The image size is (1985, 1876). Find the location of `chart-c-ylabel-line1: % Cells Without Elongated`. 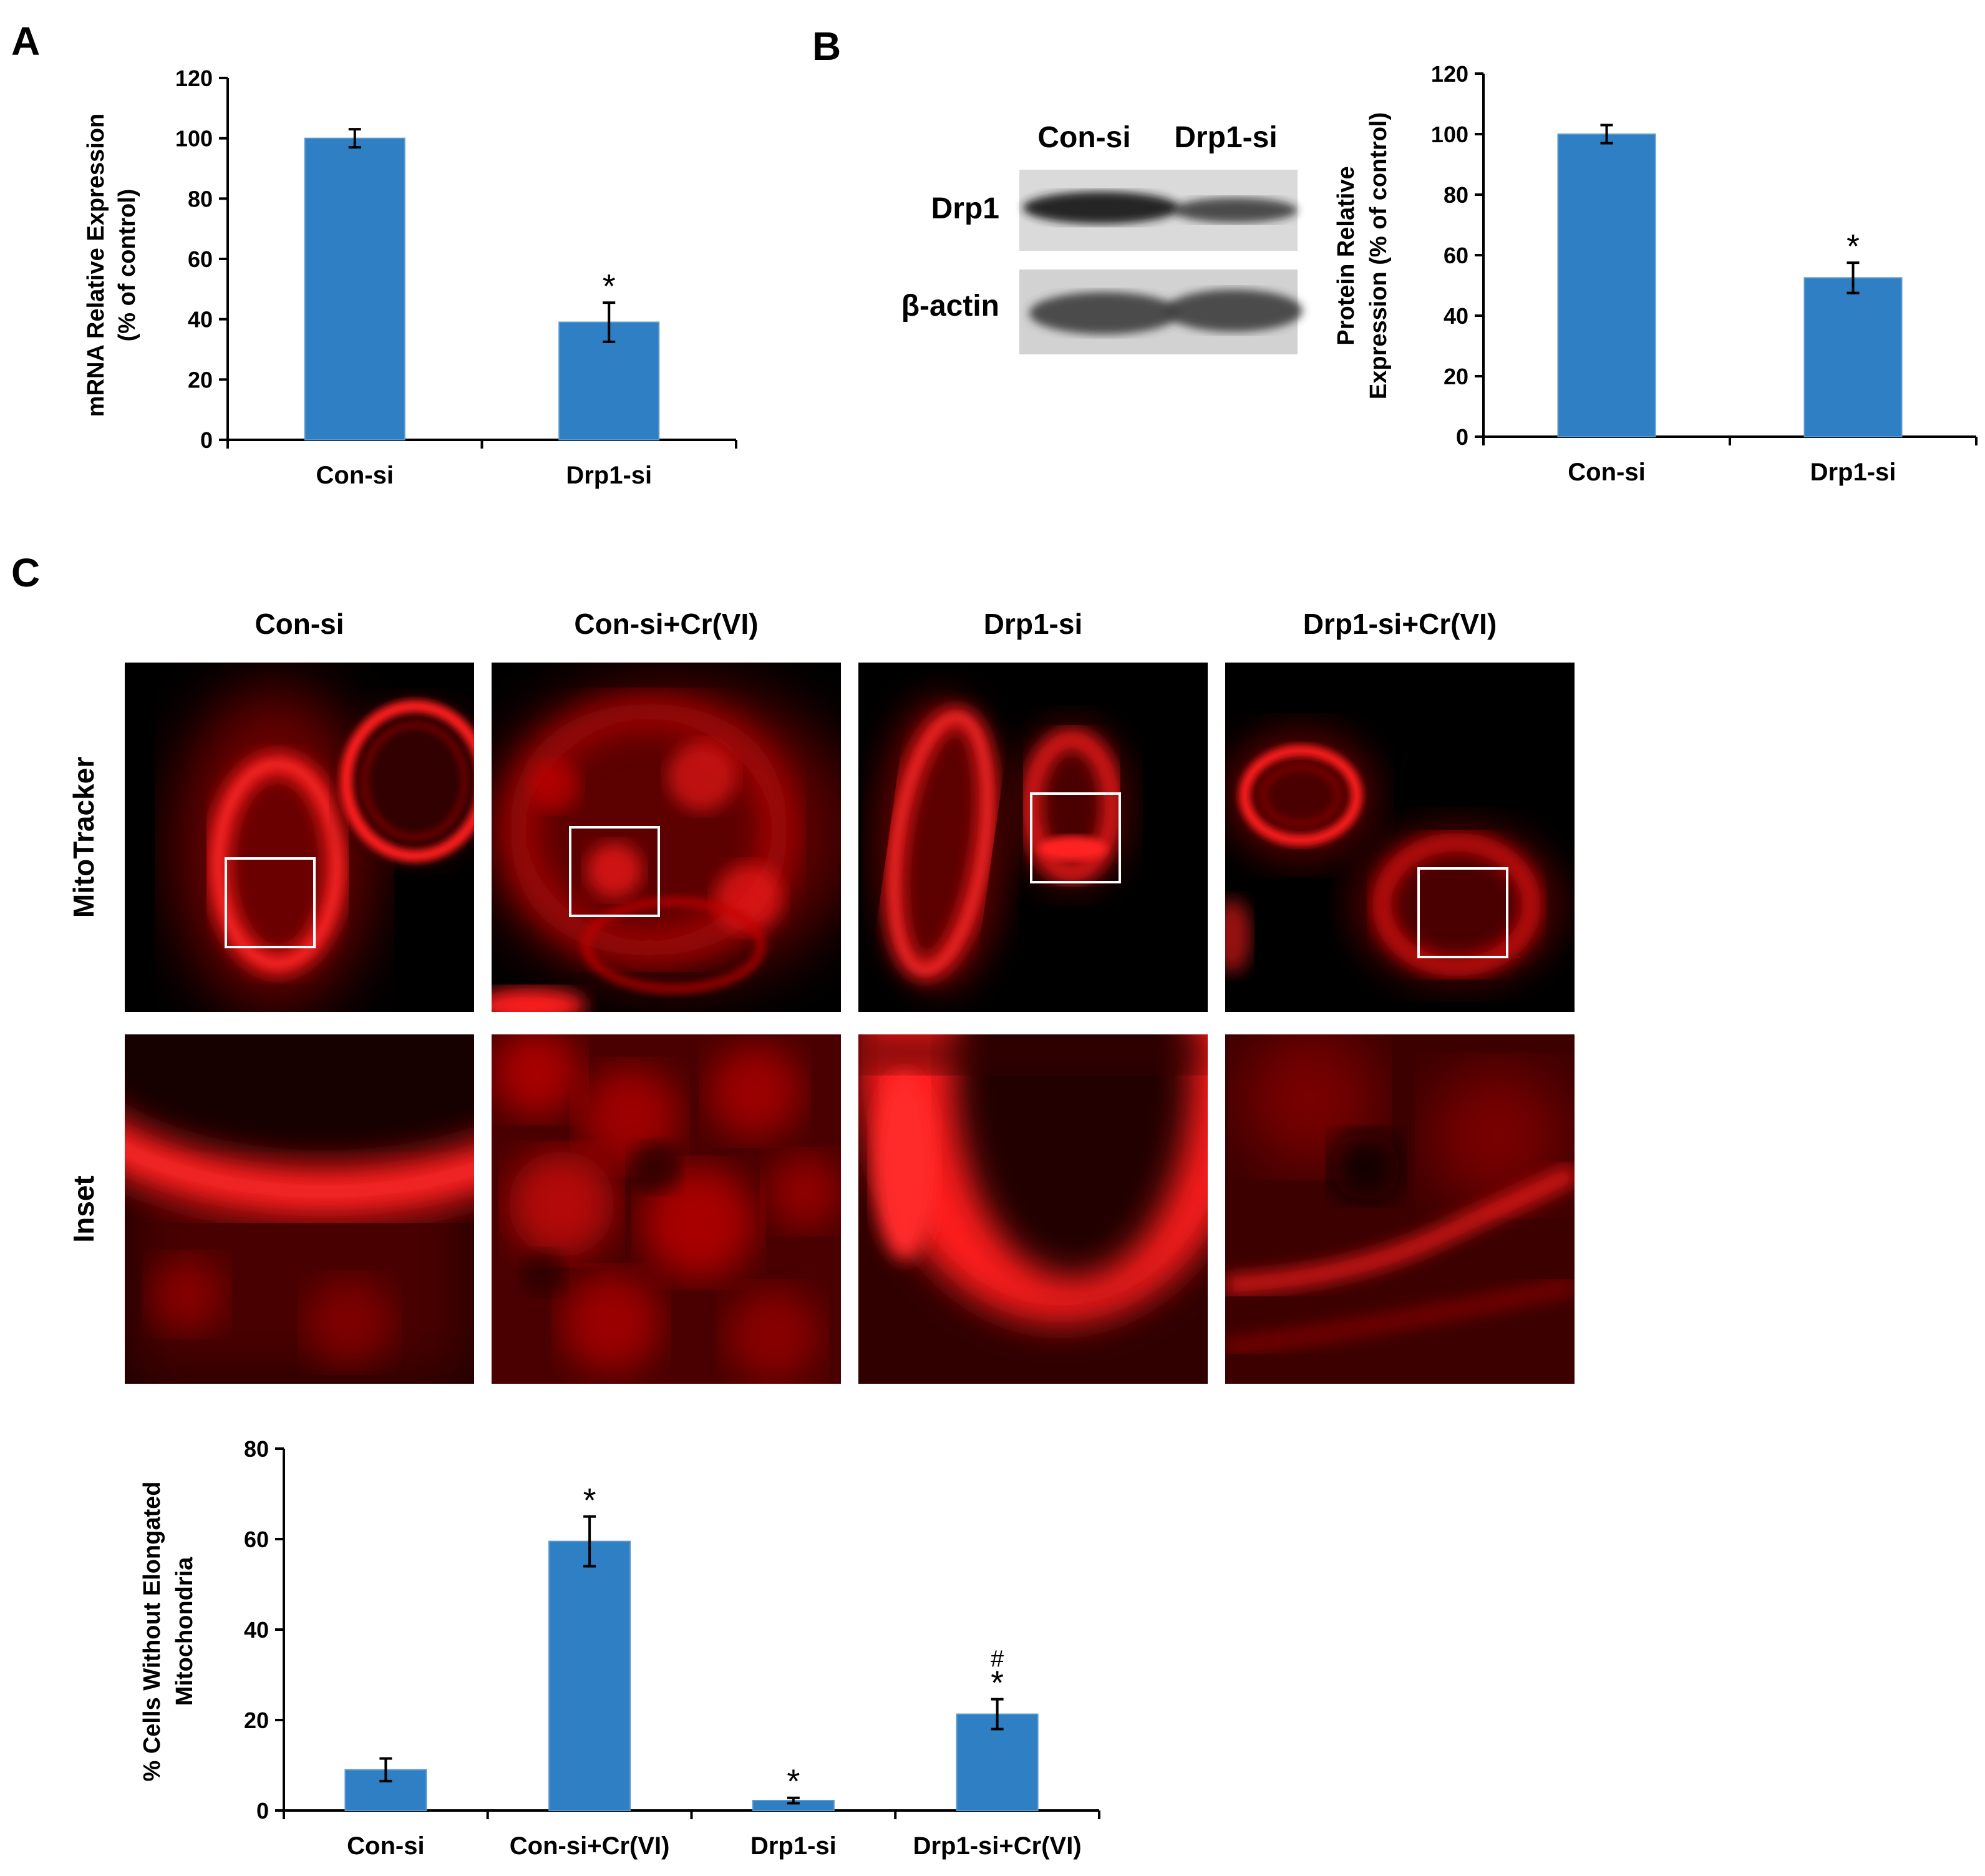

chart-c-ylabel-line1: % Cells Without Elongated is located at coordinates (152, 1632).